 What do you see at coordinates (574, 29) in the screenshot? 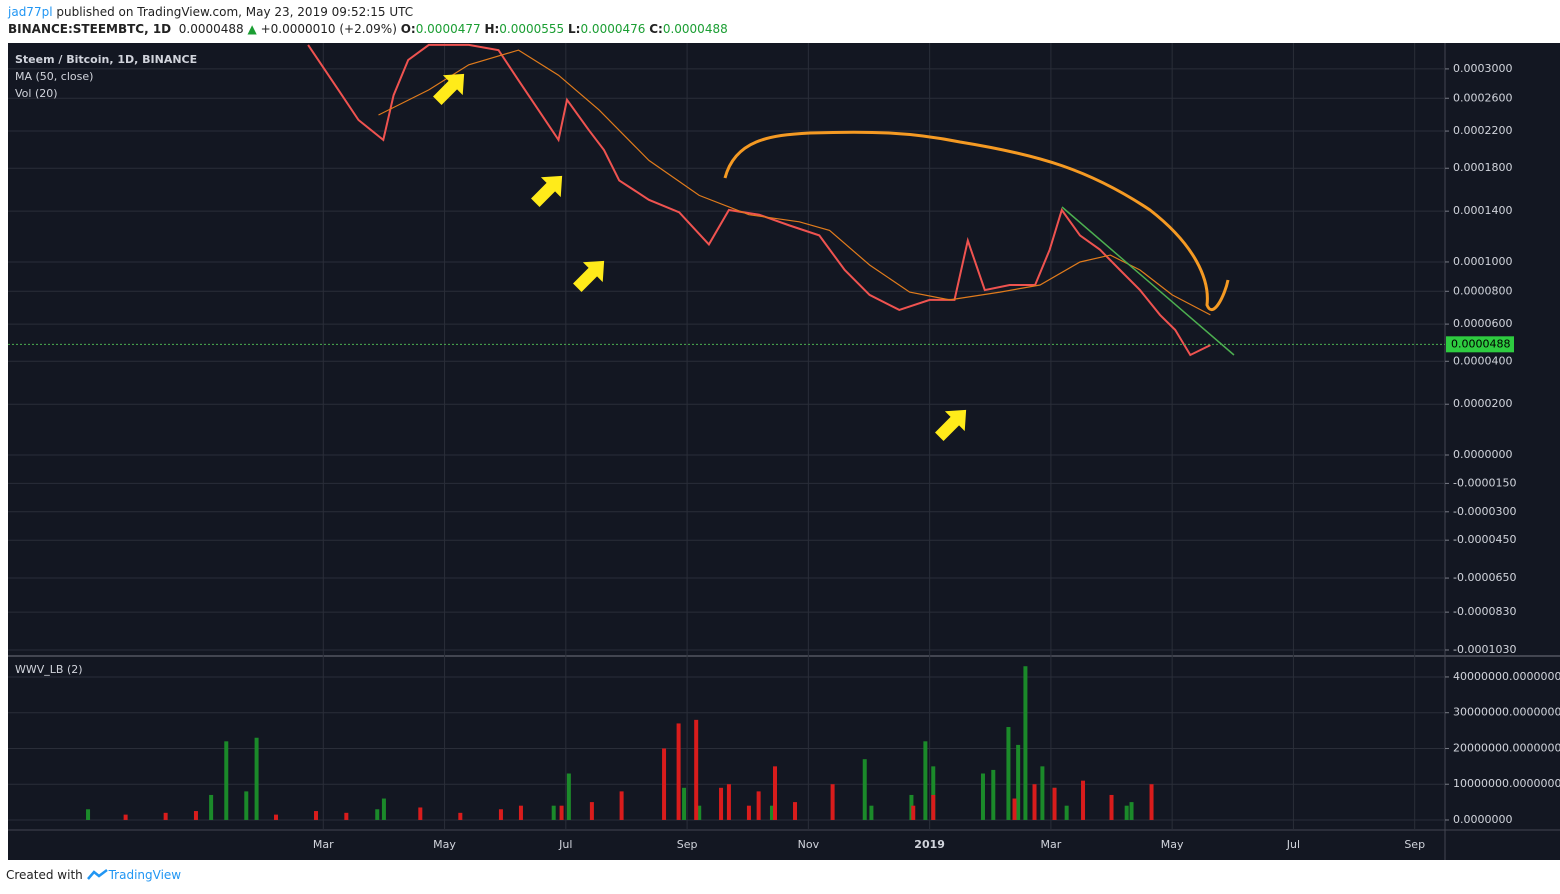
I see `l-label: L:` at bounding box center [574, 29].